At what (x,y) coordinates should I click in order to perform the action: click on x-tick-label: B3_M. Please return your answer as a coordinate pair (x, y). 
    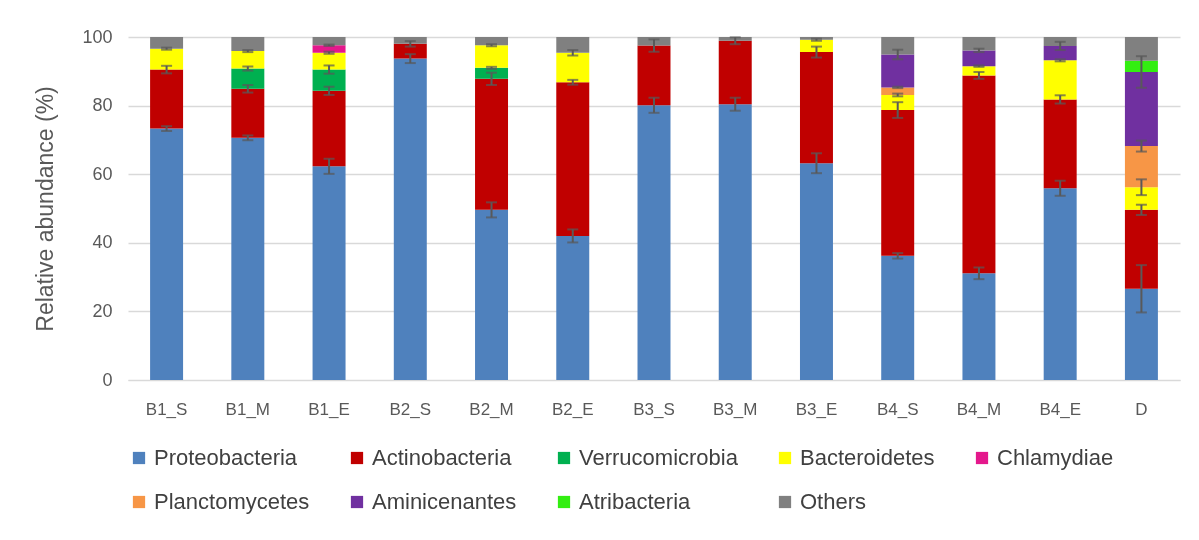
    Looking at the image, I should click on (735, 409).